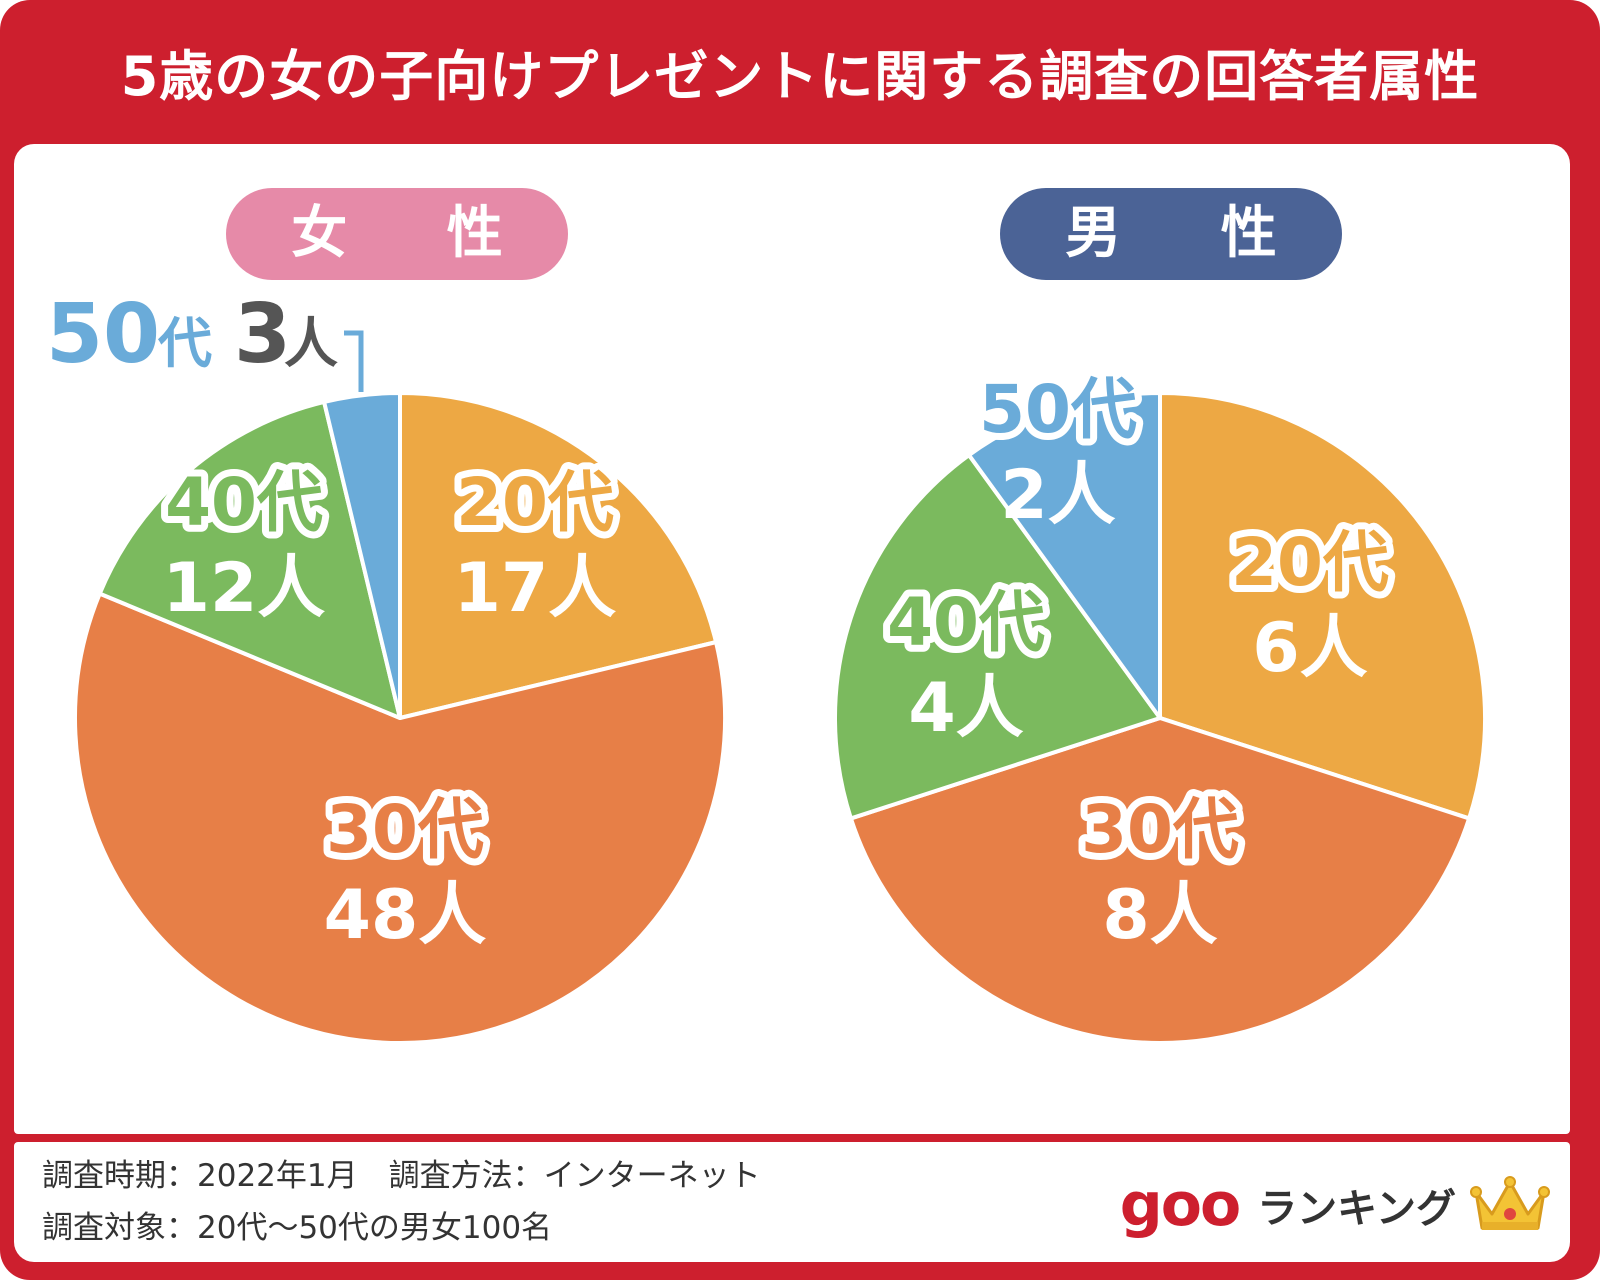  What do you see at coordinates (535, 588) in the screenshot?
I see `slice-label-count: 17人` at bounding box center [535, 588].